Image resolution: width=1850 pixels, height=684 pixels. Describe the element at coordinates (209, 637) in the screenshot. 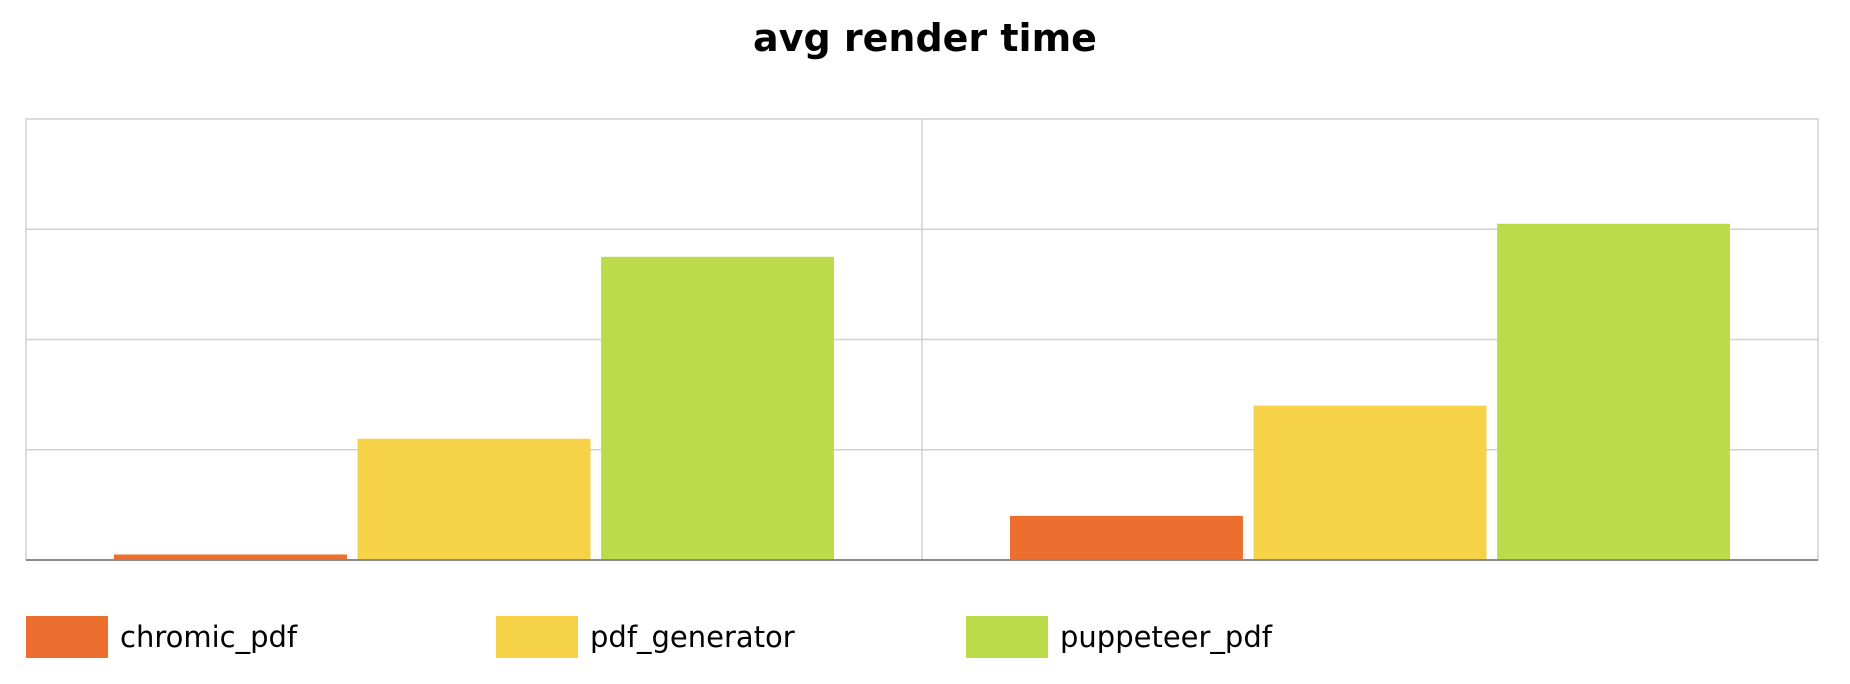

I see `legend-label: chromic_pdf` at that location.